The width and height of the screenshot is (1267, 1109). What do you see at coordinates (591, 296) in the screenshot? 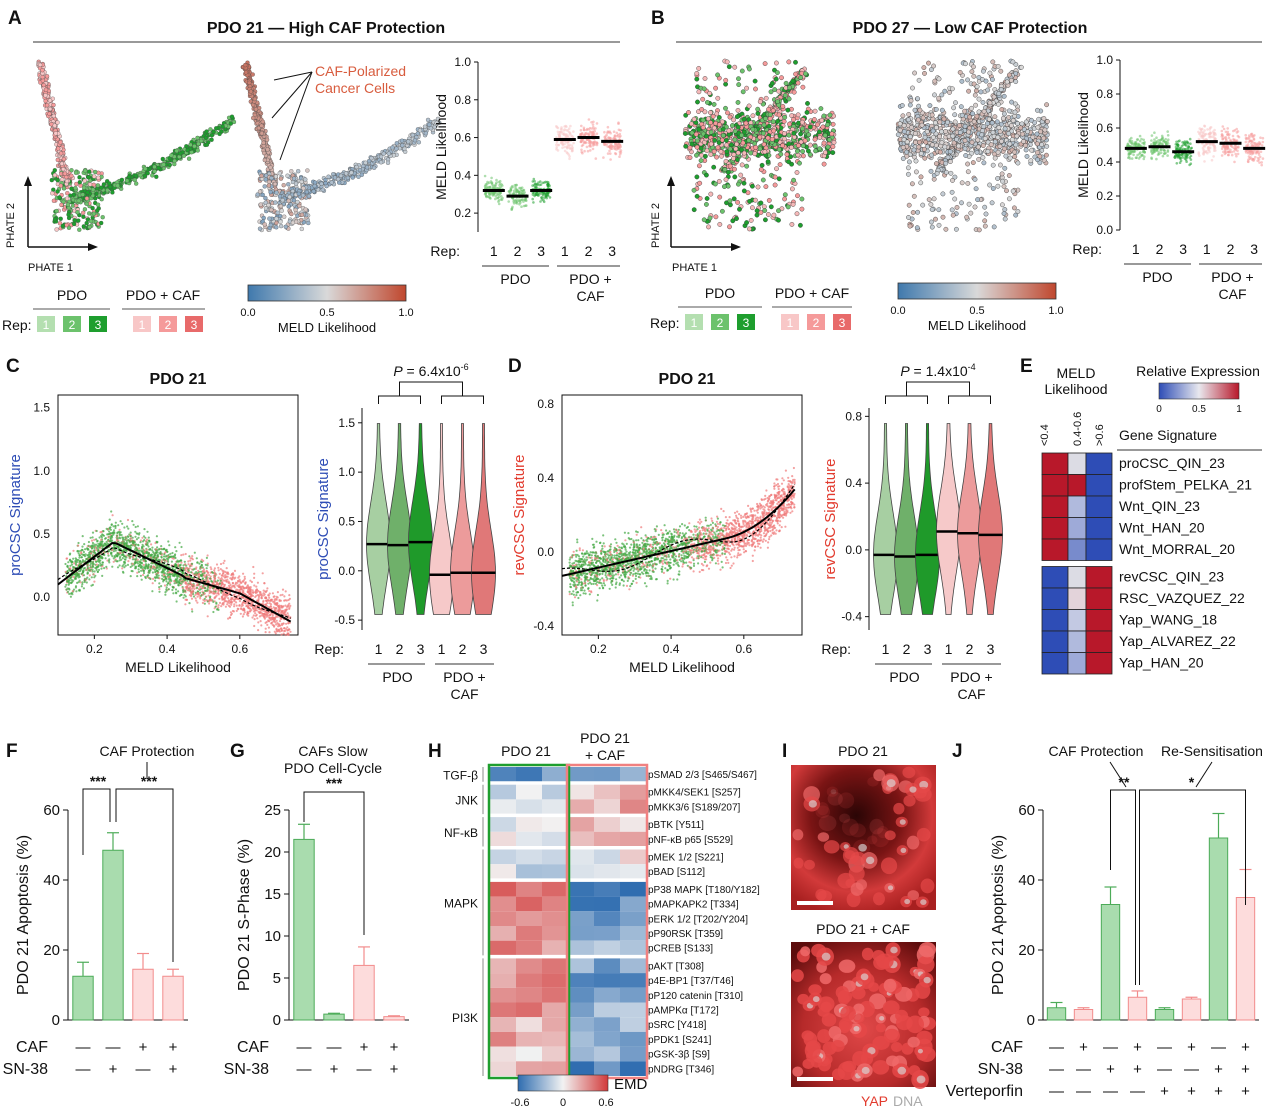
I see `group-pdocaf-2: CAF` at bounding box center [591, 296].